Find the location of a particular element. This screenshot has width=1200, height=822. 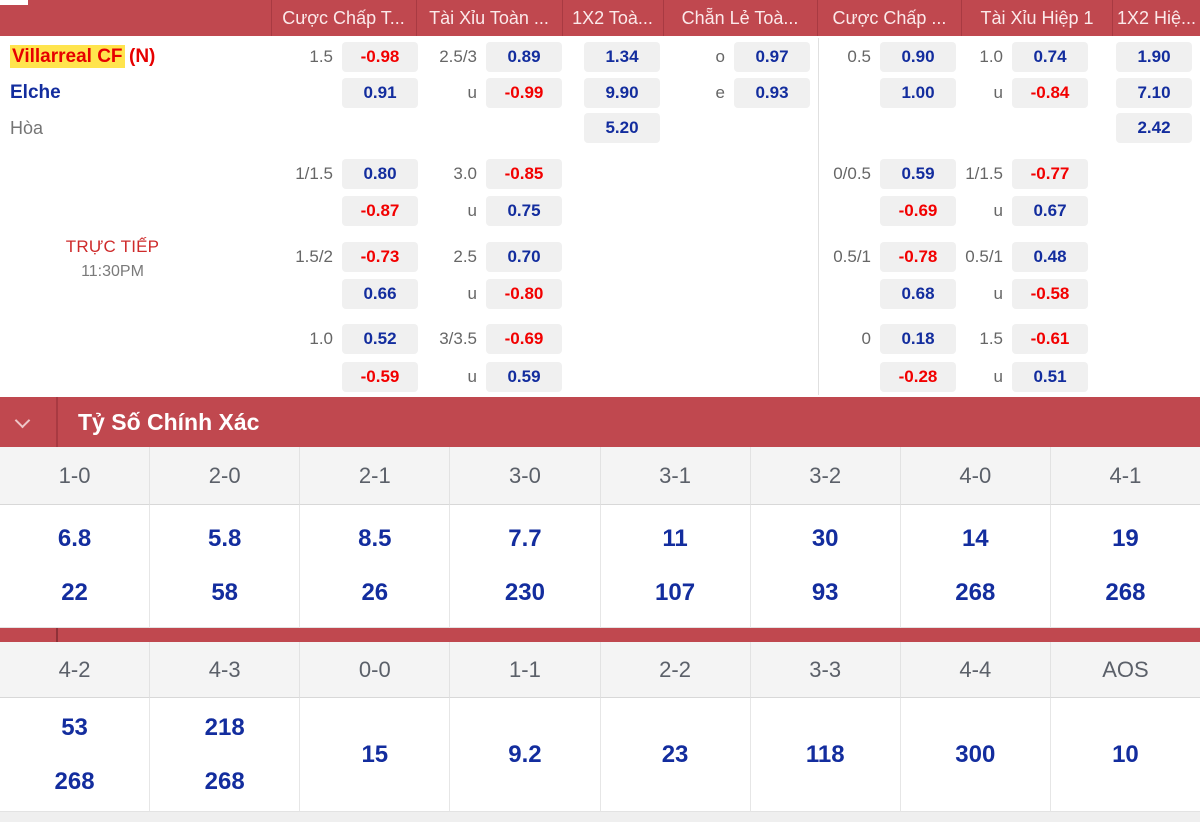

odds-button: 0.74 is located at coordinates (1050, 57).